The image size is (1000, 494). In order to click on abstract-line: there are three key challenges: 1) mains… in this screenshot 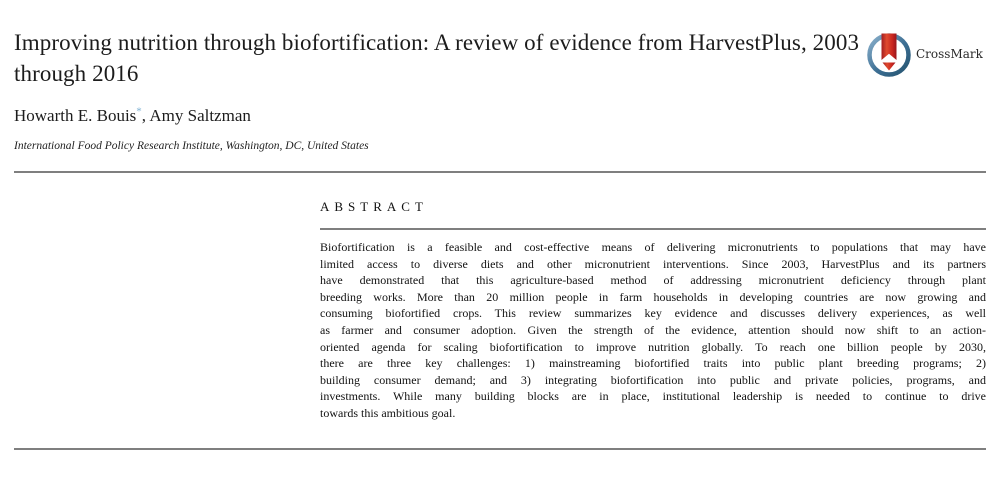, I will do `click(653, 363)`.